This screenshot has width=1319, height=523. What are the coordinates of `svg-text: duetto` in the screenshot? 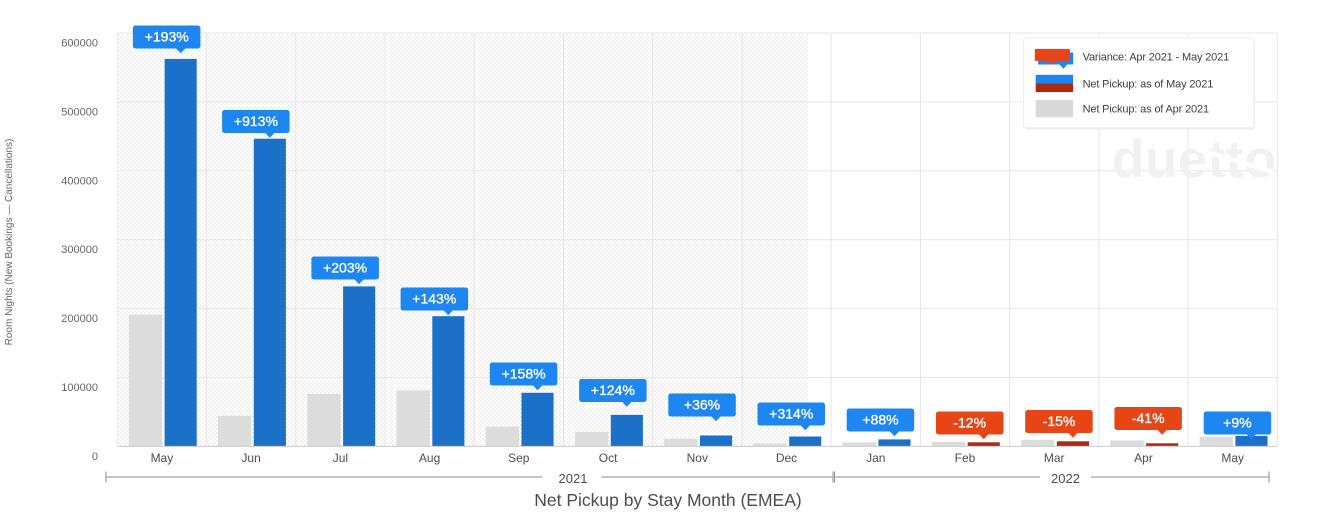 It's located at (1194, 159).